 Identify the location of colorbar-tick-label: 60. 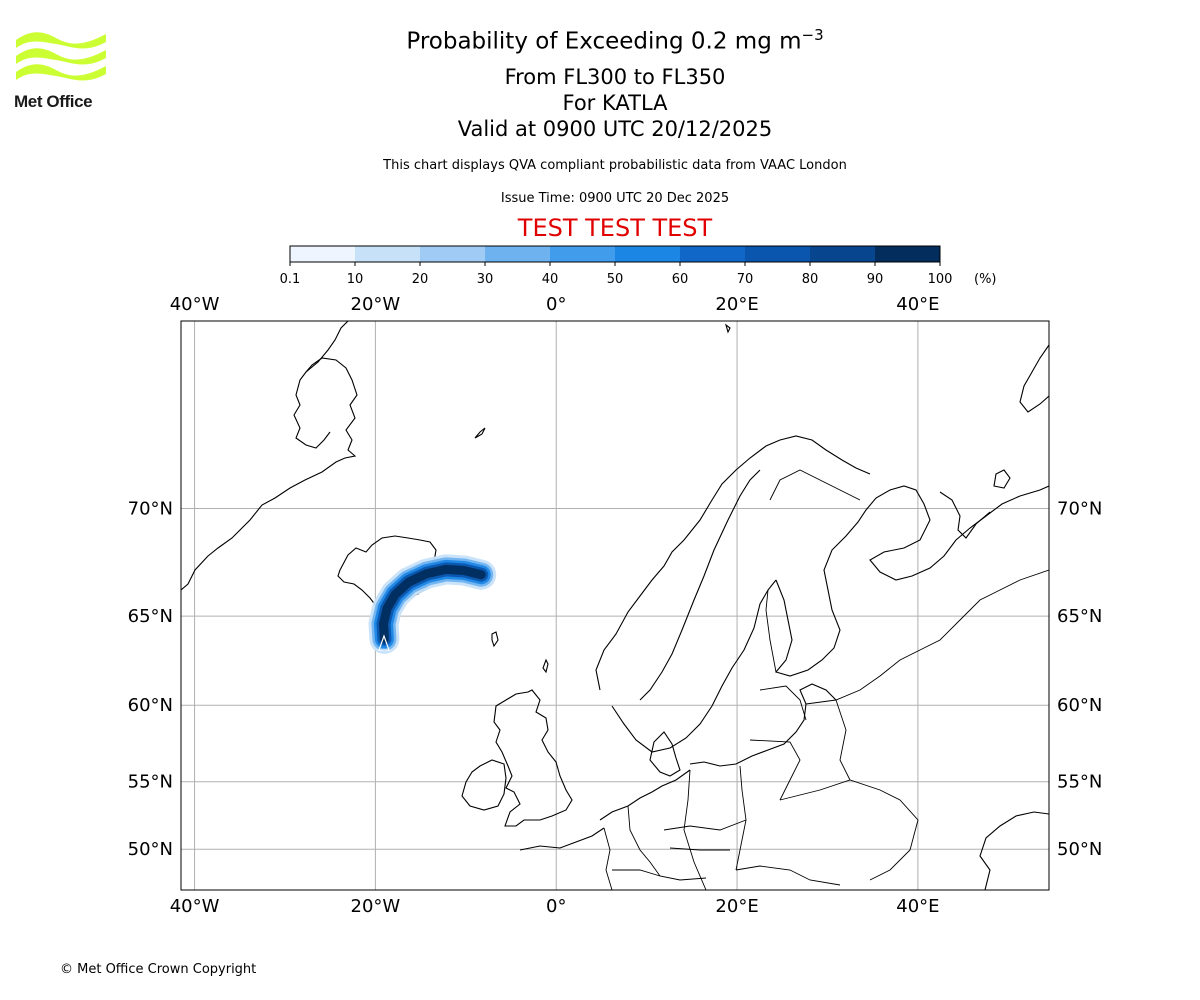
(680, 279).